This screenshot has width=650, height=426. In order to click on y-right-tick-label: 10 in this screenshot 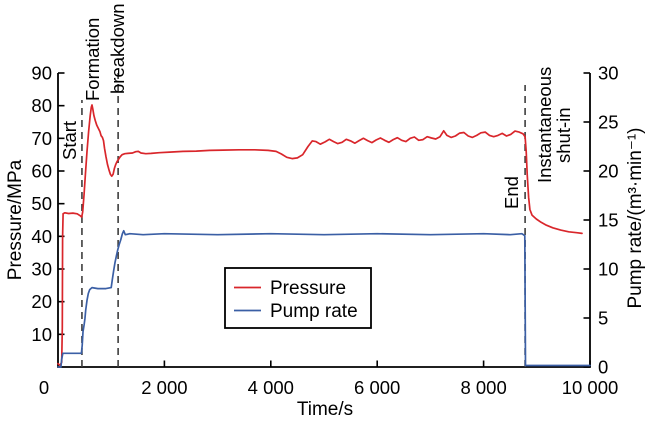, I will do `click(608, 269)`.